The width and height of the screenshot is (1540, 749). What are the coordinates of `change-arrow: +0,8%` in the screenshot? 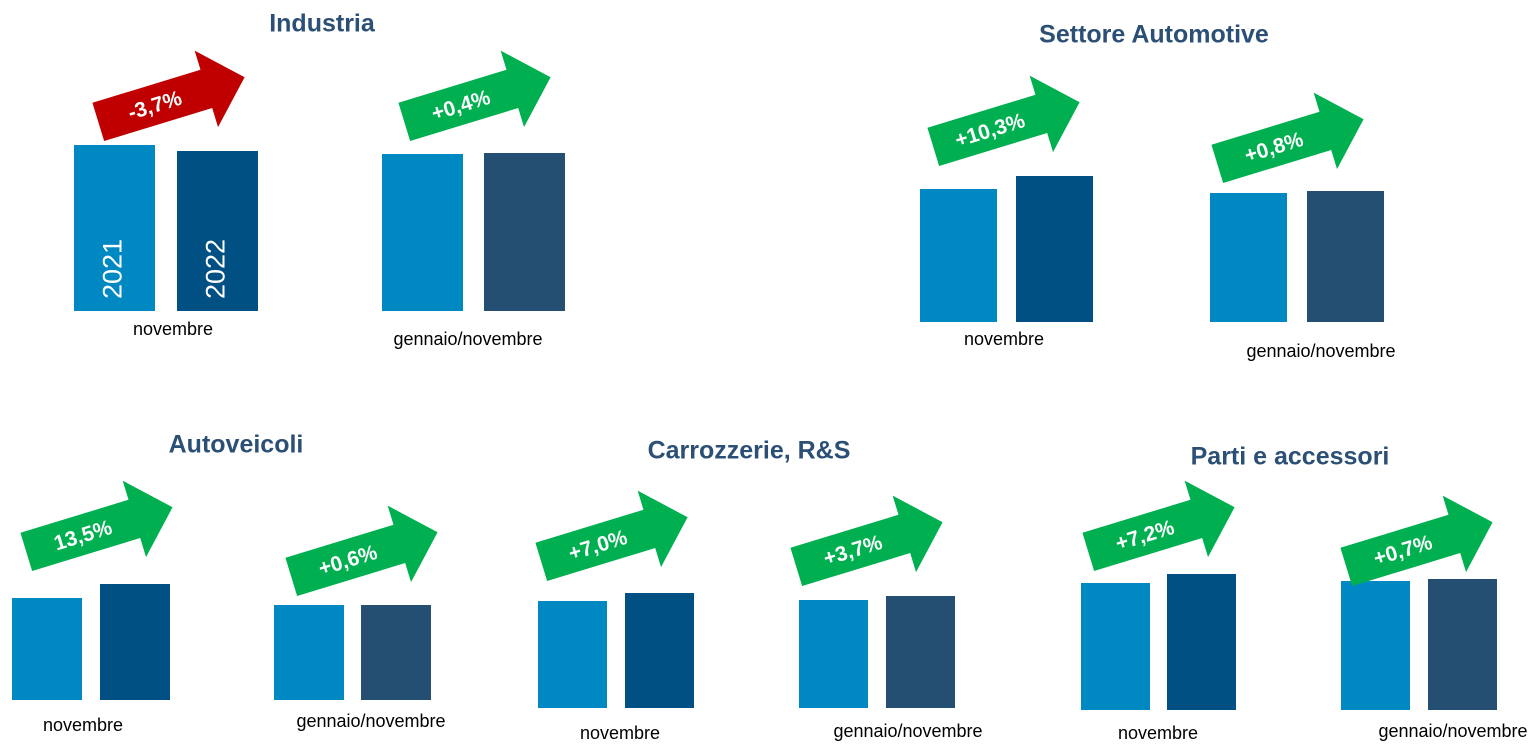 It's located at (1287, 138).